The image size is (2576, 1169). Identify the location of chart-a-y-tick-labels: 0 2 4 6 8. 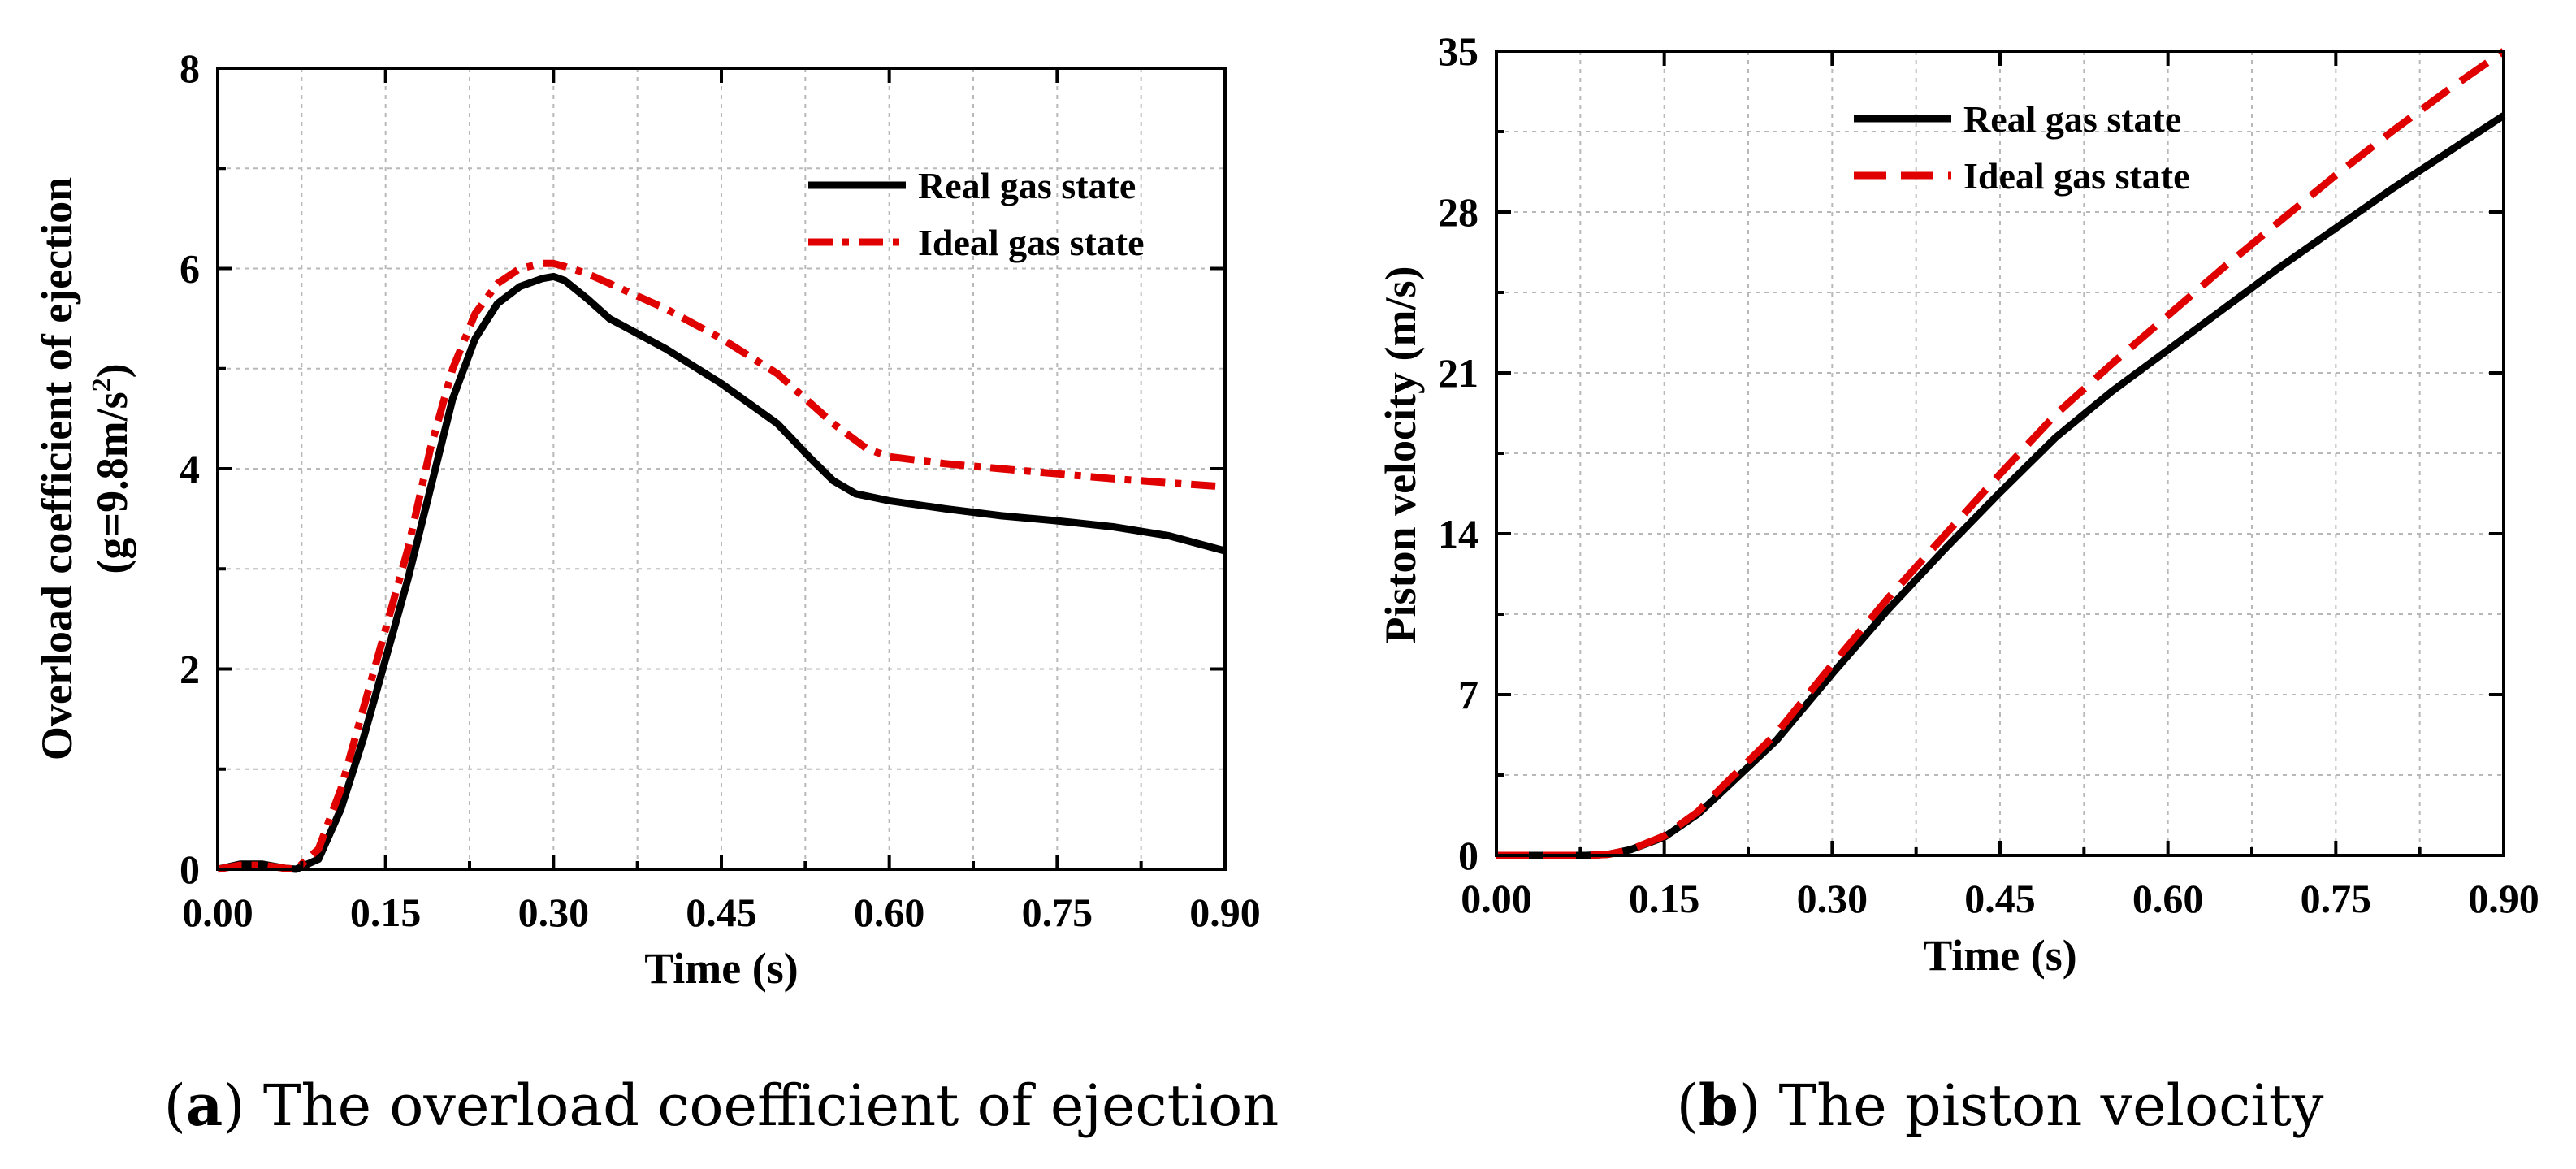
(190, 468).